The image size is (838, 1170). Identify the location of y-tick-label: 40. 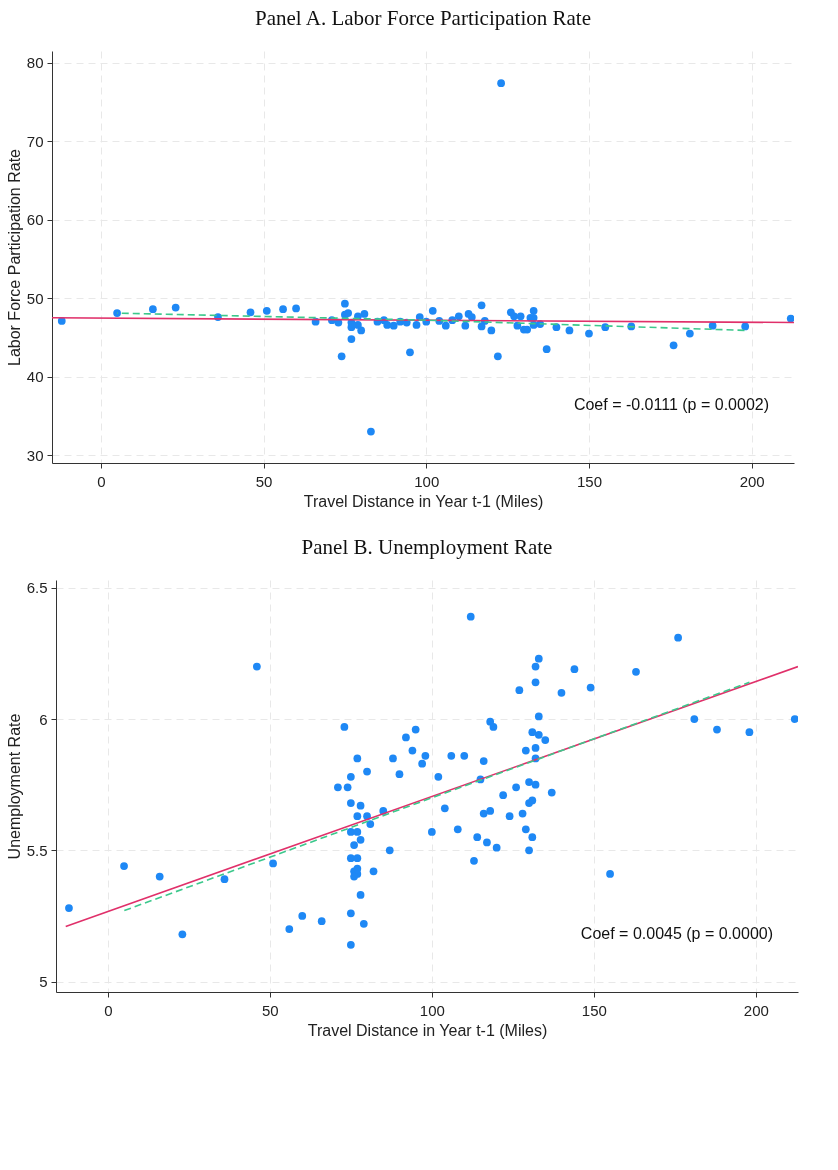
(35, 377).